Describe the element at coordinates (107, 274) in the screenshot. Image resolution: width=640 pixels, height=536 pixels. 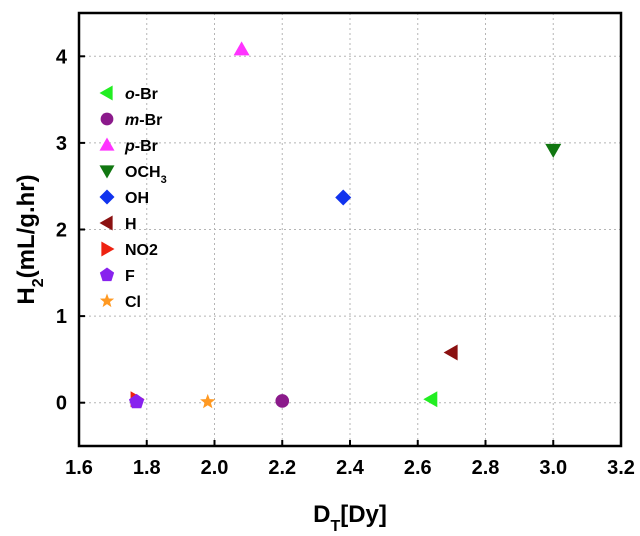
I see `legend-marker-f` at that location.